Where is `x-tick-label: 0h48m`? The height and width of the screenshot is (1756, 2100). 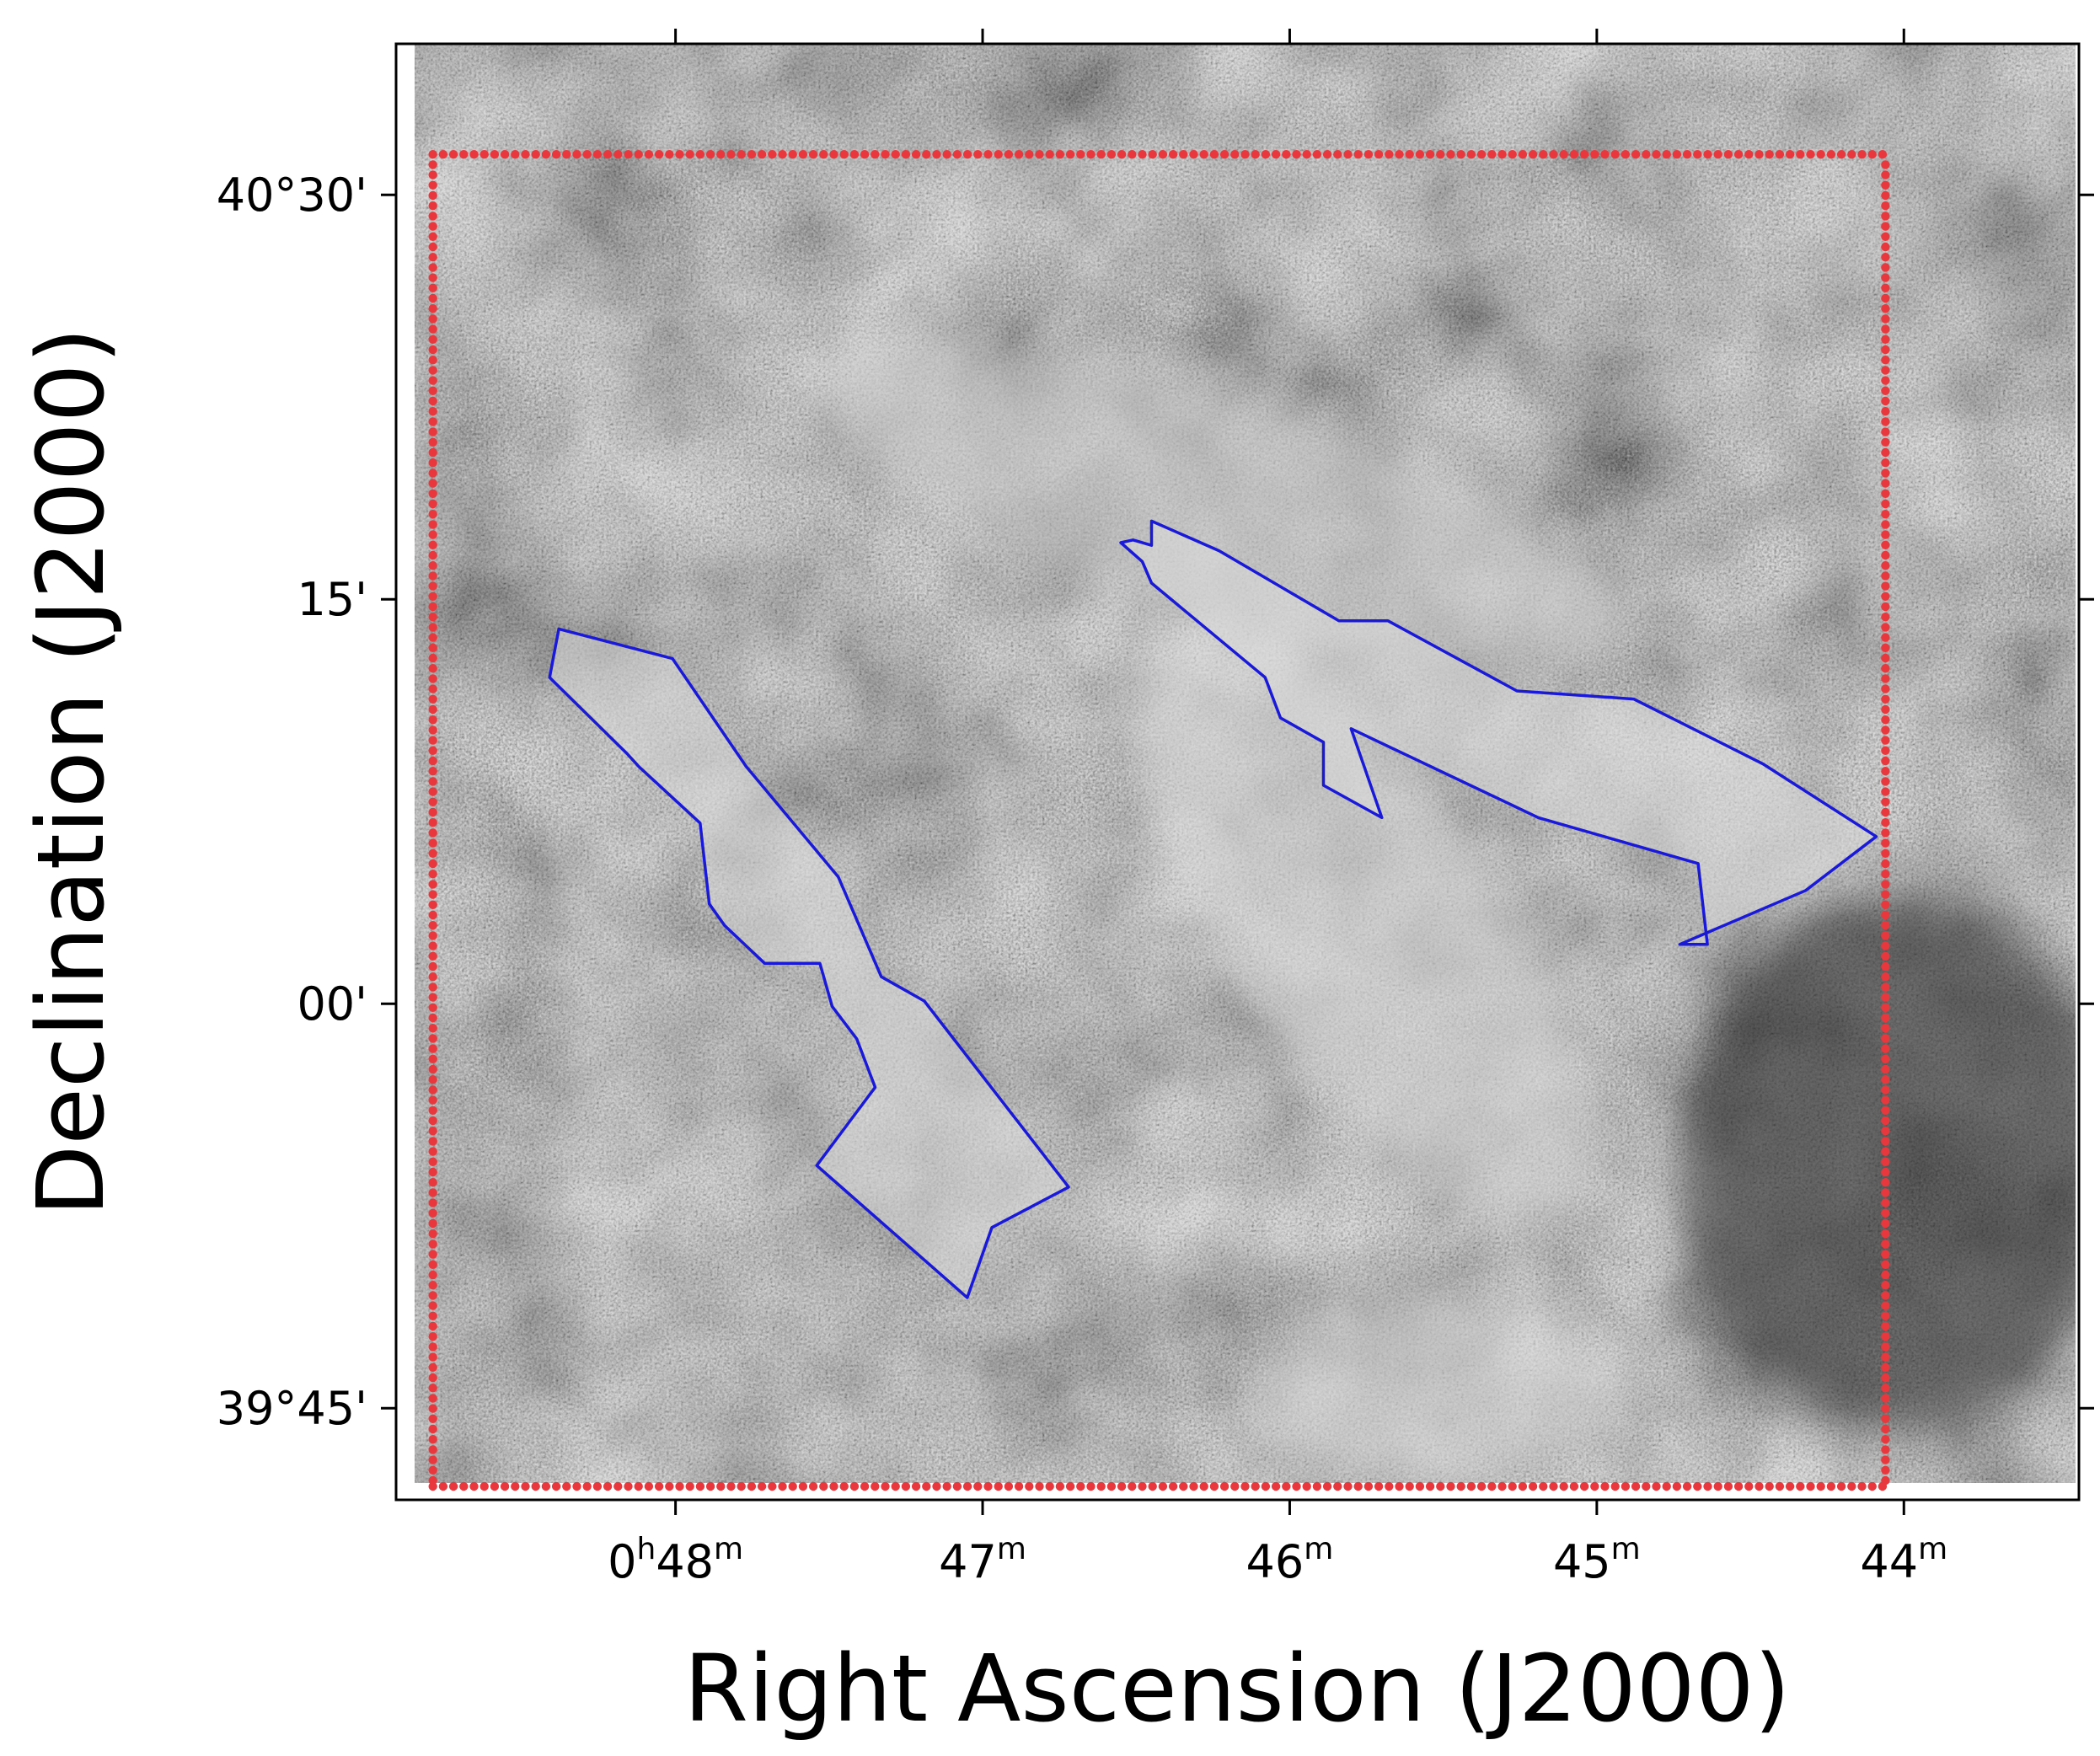
x-tick-label: 0h48m is located at coordinates (675, 1560).